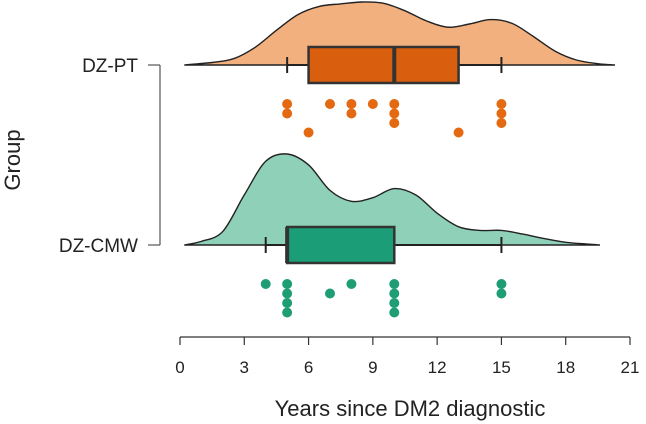 The height and width of the screenshot is (424, 646). I want to click on x-tick-label-1: 3, so click(244, 367).